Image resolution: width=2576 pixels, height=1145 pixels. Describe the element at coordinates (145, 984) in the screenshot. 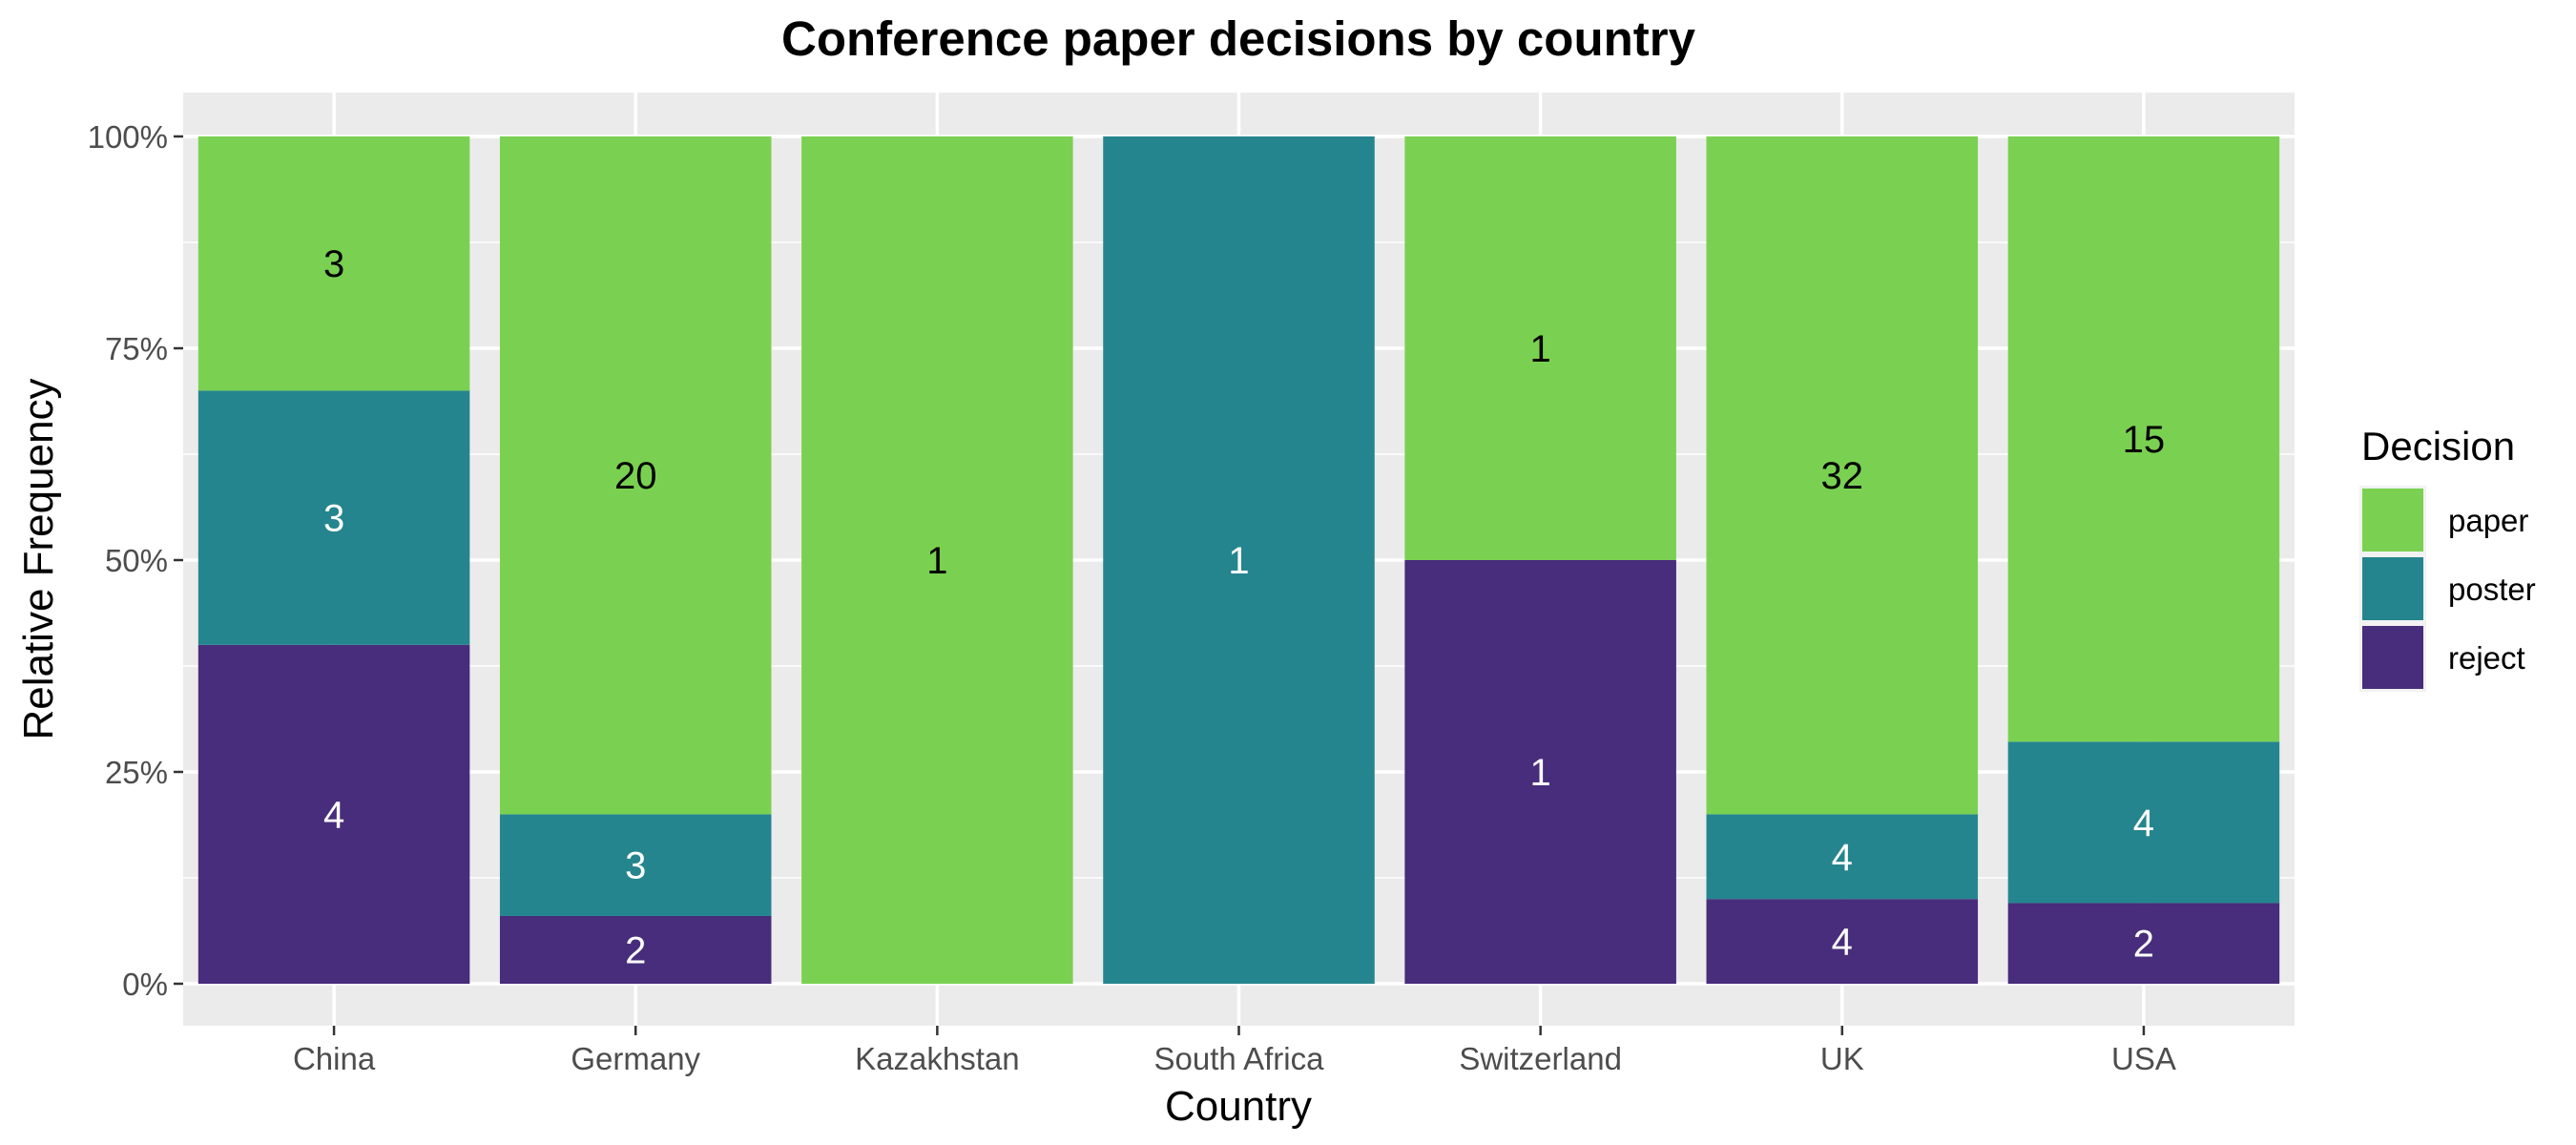

I see `y-tick-label: 0%` at that location.